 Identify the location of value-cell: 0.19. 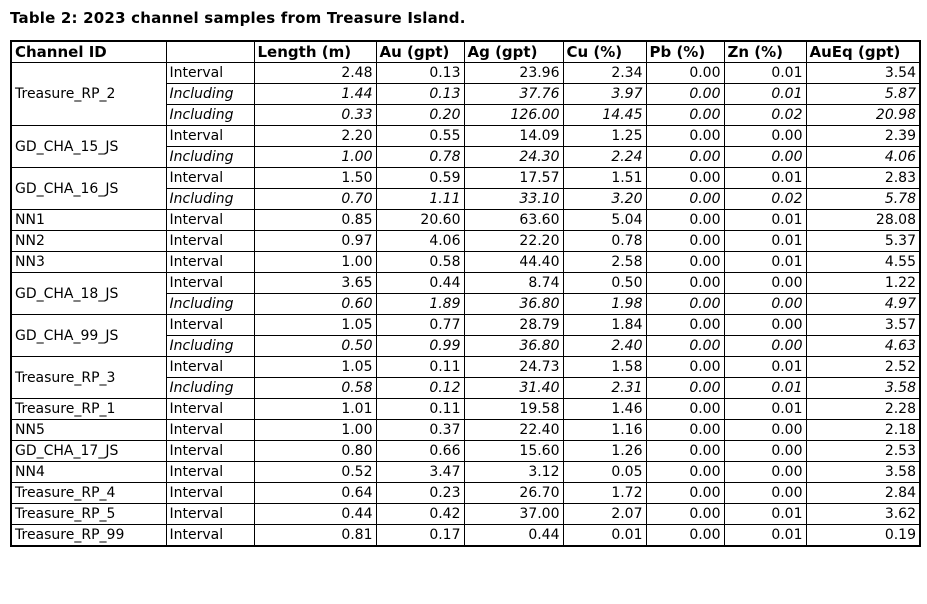
(863, 535).